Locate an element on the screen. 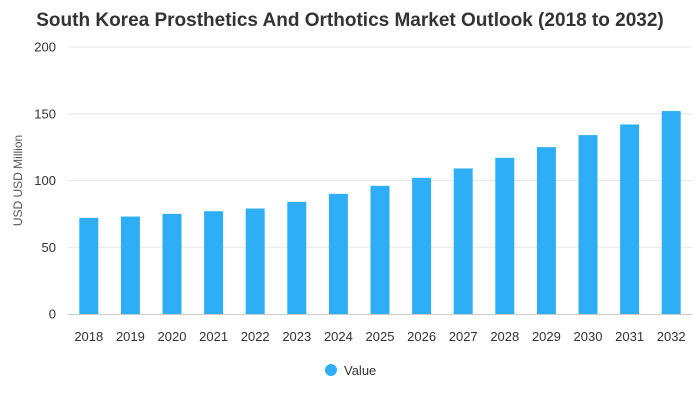 This screenshot has height=400, width=700. y-axis-title: USD USD Million is located at coordinates (18, 180).